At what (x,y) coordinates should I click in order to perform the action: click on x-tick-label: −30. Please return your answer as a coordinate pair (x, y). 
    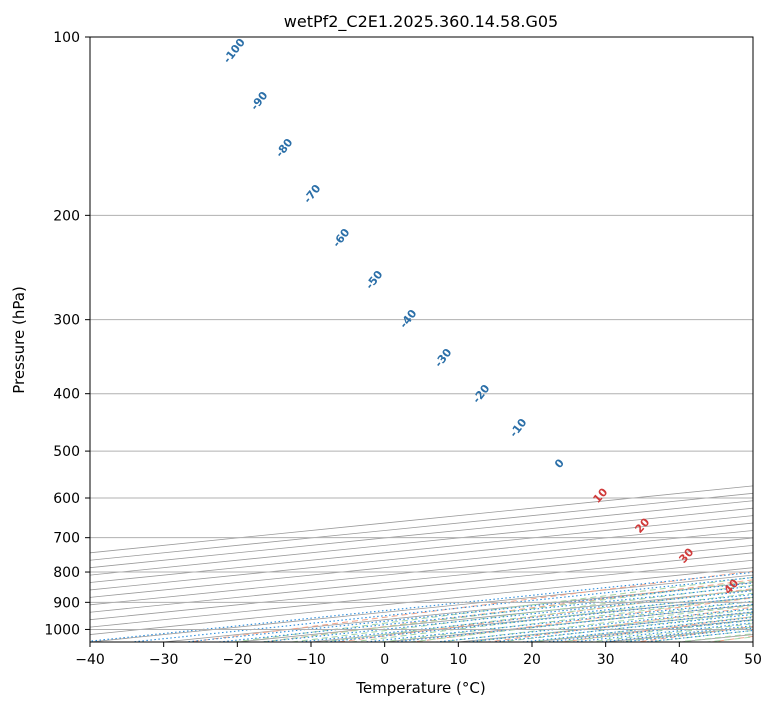
    Looking at the image, I should click on (164, 660).